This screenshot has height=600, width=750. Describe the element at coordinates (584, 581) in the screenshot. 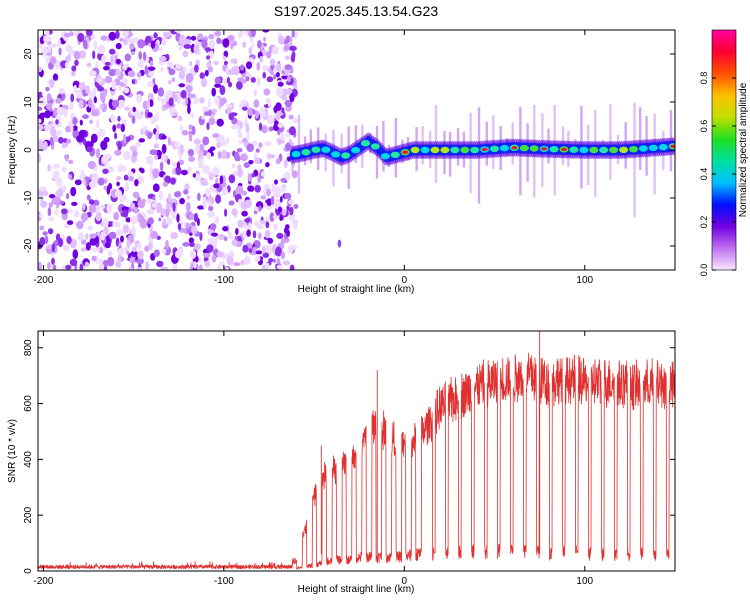

I see `x-tick-label: 100` at that location.